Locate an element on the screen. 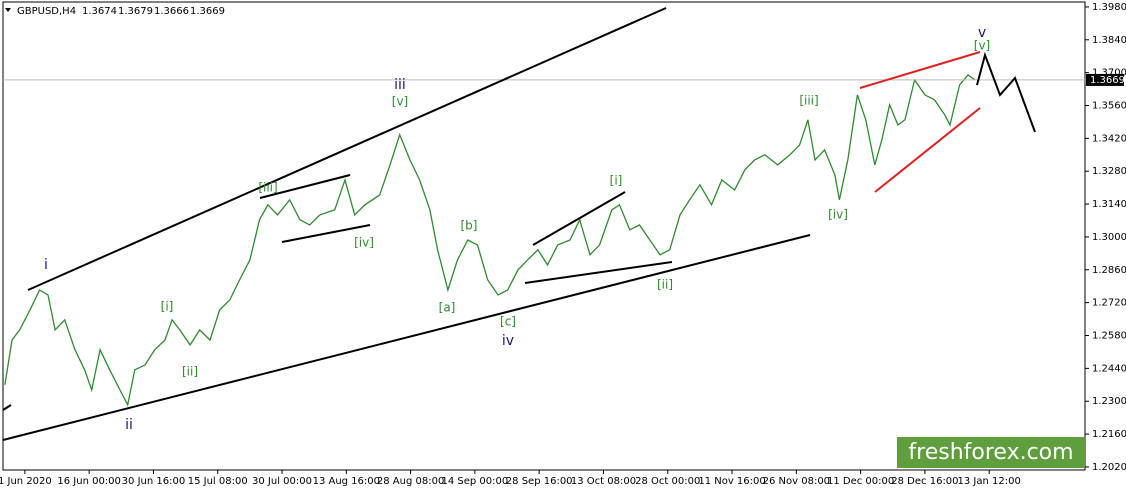 The height and width of the screenshot is (492, 1126). header: GBPUSD,H4 1.3674 1.3679 1.3666 1.3669 is located at coordinates (115, 11).